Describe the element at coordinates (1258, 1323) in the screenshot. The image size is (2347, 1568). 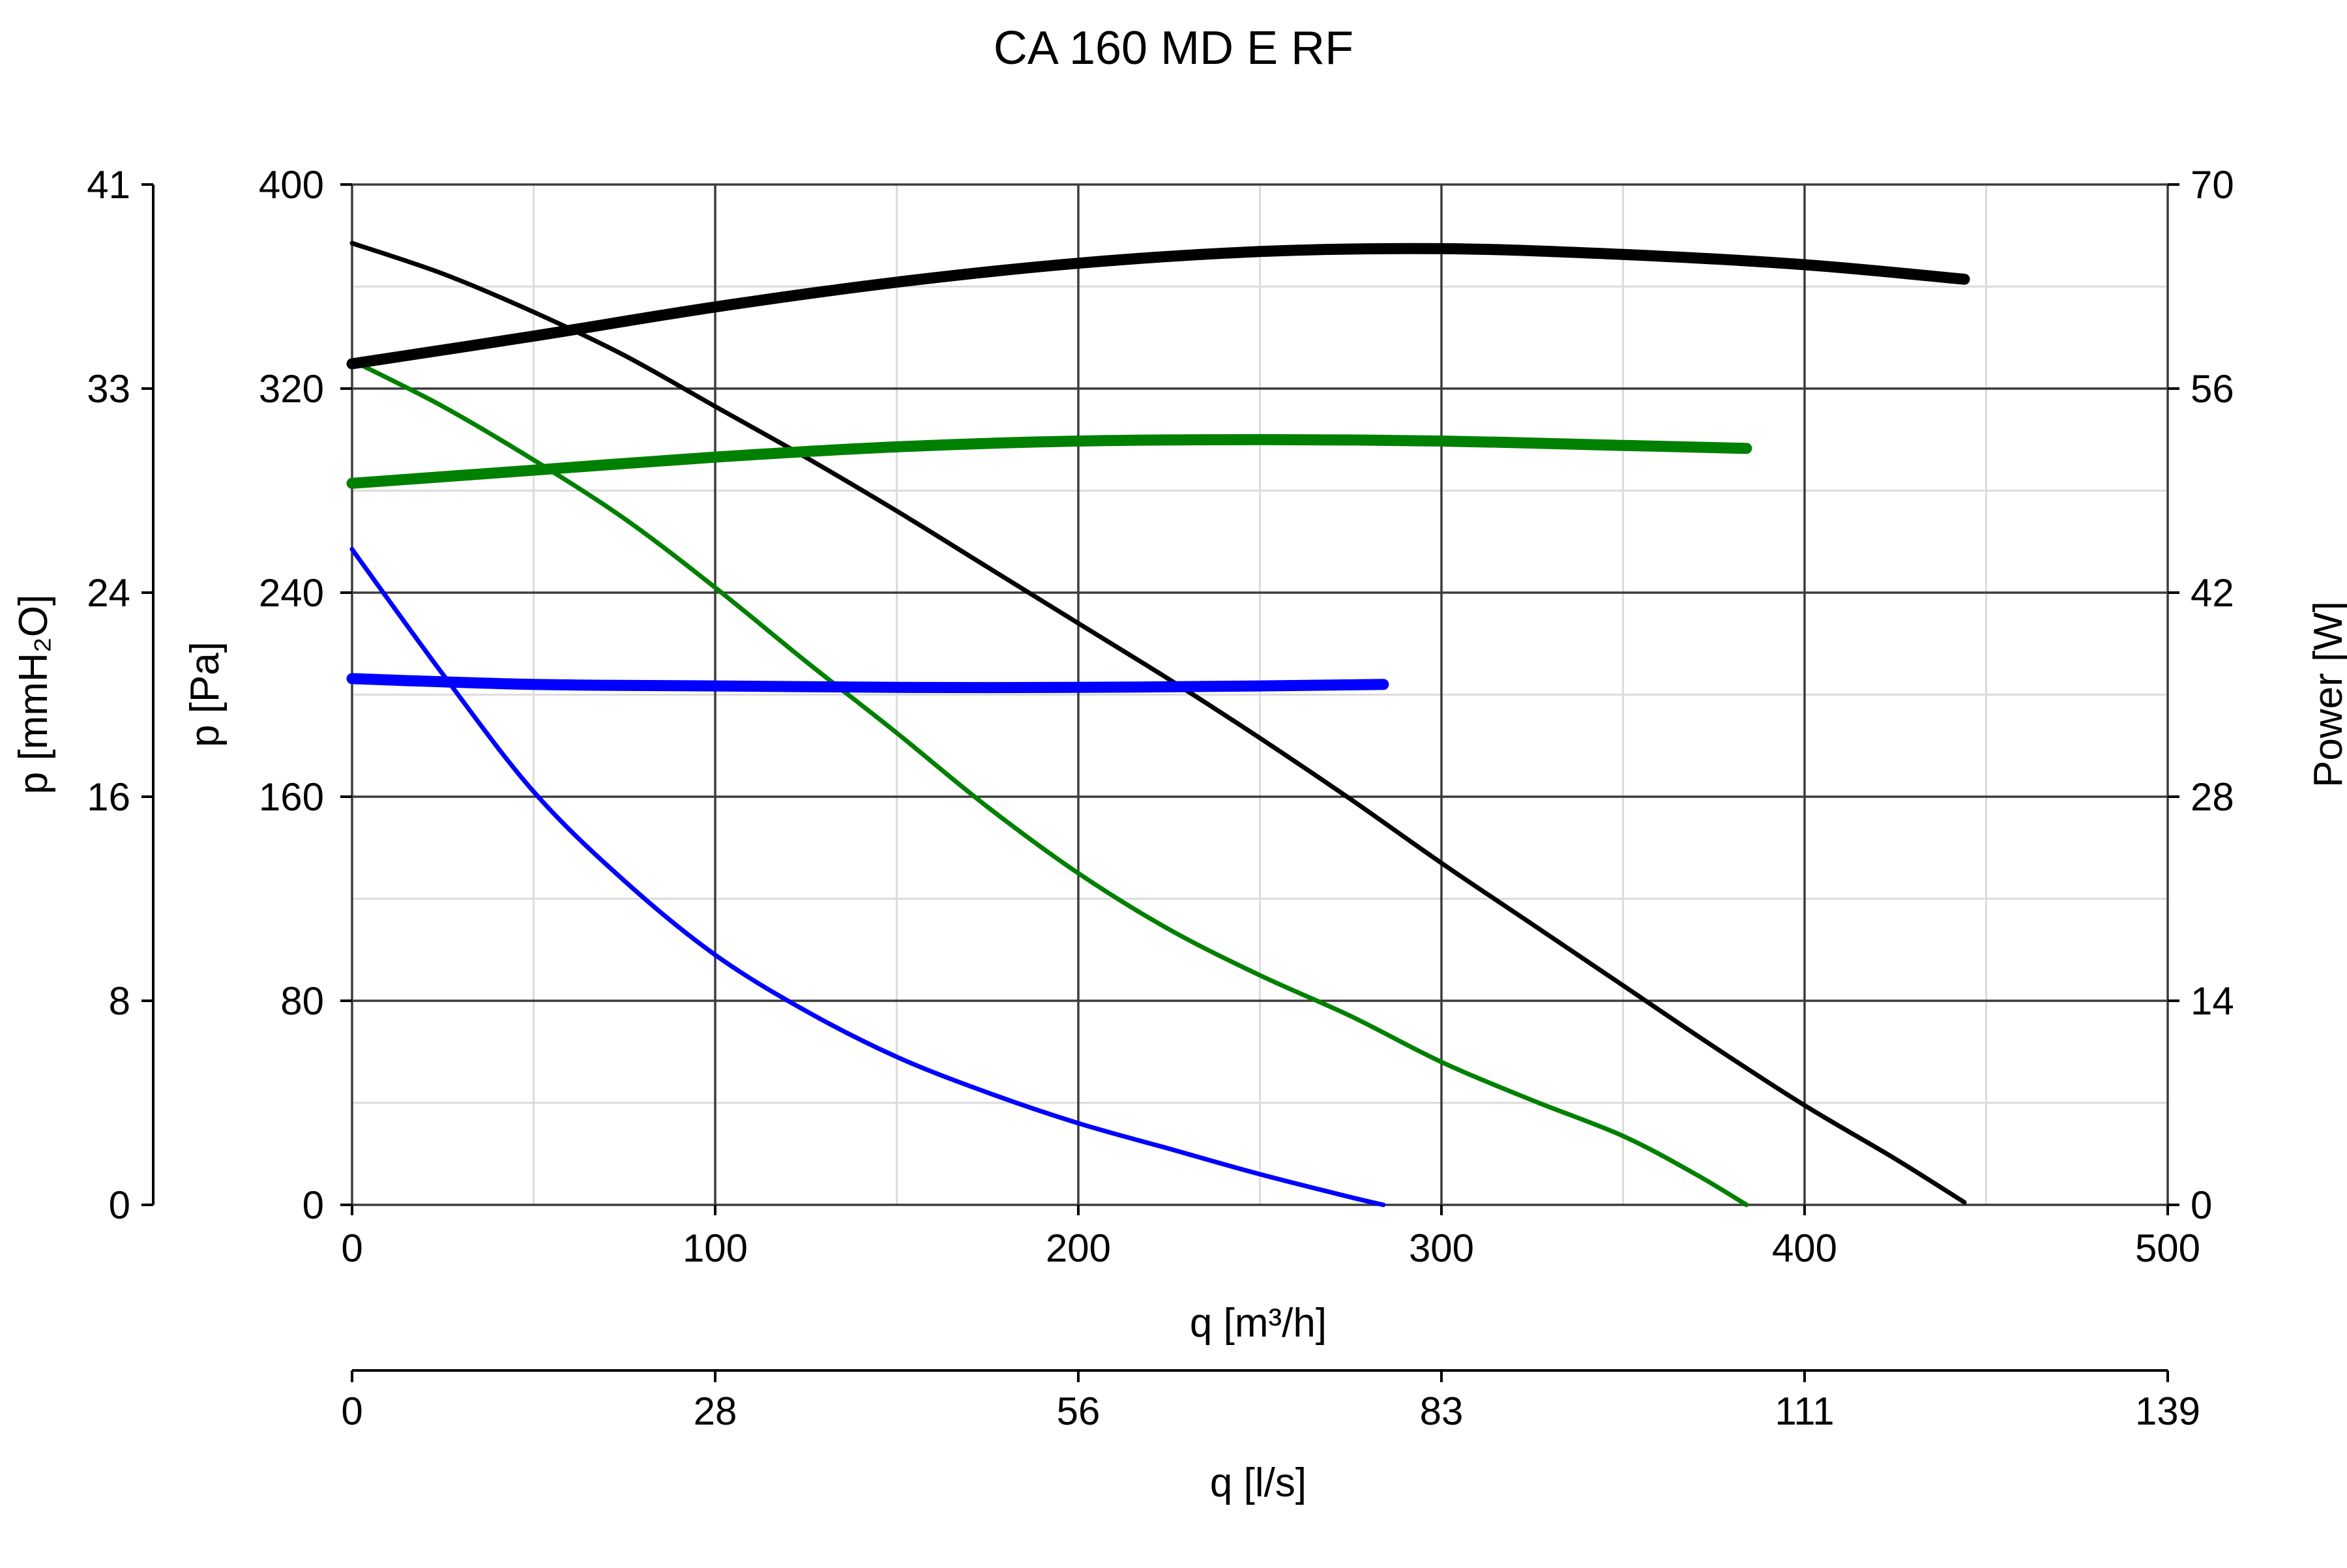
I see `x-axis-title-m3h: q [m³/h]` at that location.